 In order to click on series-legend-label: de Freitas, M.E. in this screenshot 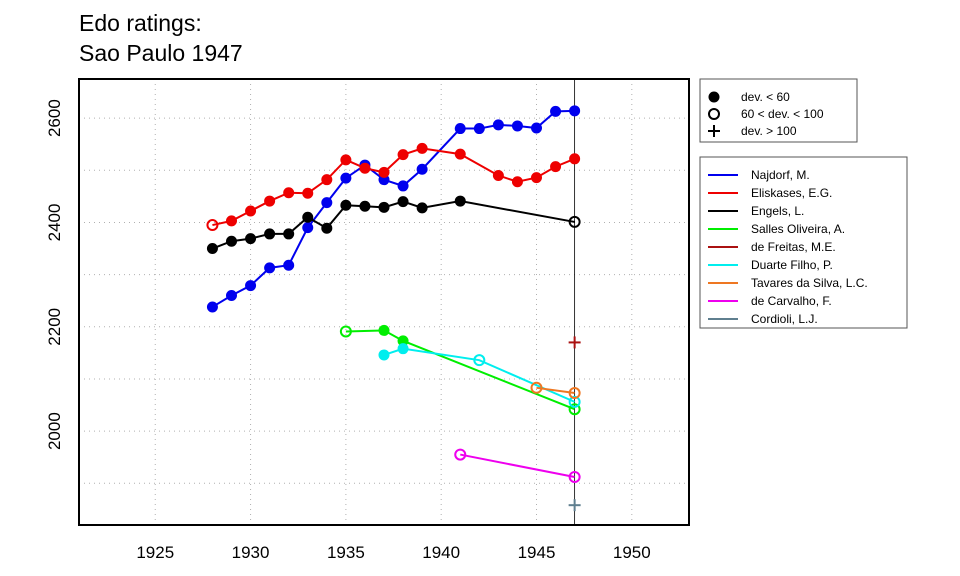, I will do `click(793, 247)`.